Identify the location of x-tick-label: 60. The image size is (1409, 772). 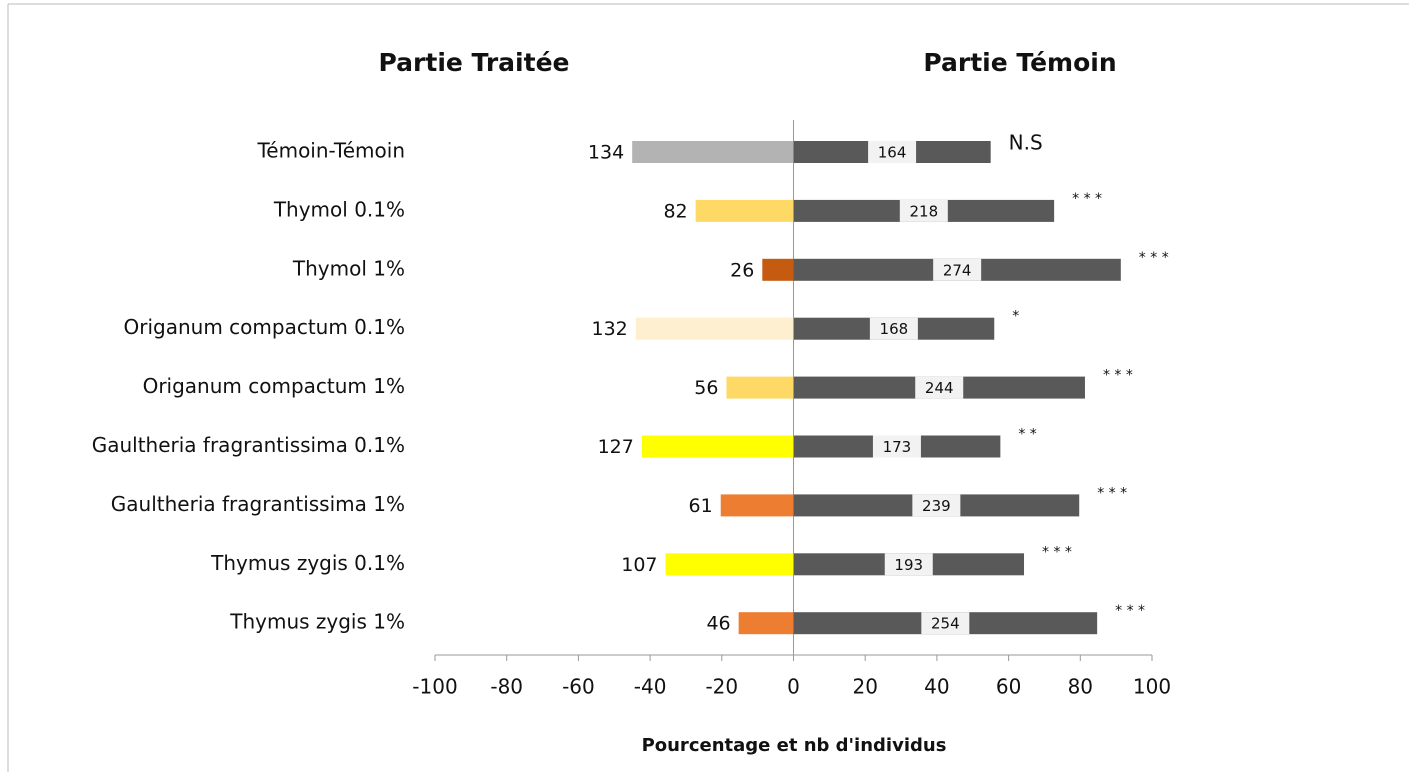
(1008, 687).